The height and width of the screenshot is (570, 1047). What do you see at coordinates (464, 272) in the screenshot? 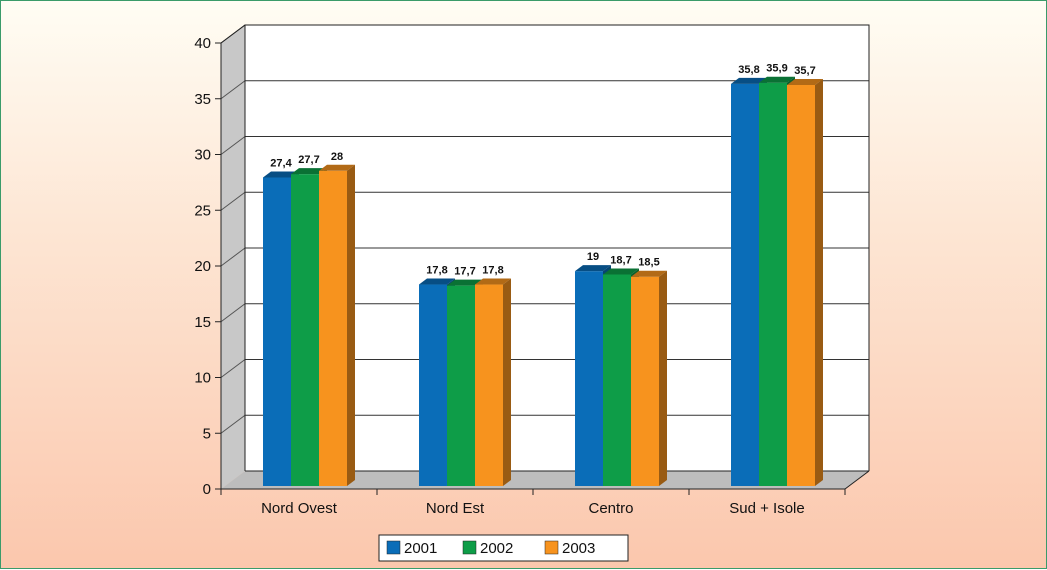
I see `data-label: 17,7` at bounding box center [464, 272].